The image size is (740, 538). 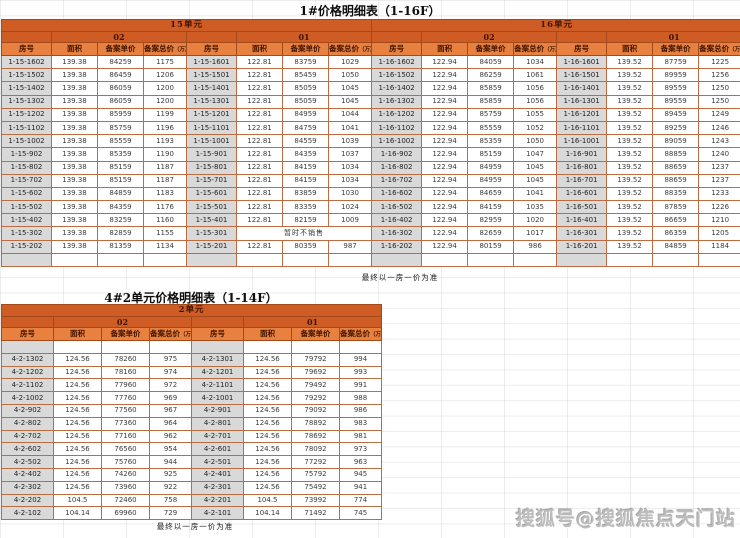 I want to click on room-number-cell: 4-2-1002, so click(x=27, y=398).